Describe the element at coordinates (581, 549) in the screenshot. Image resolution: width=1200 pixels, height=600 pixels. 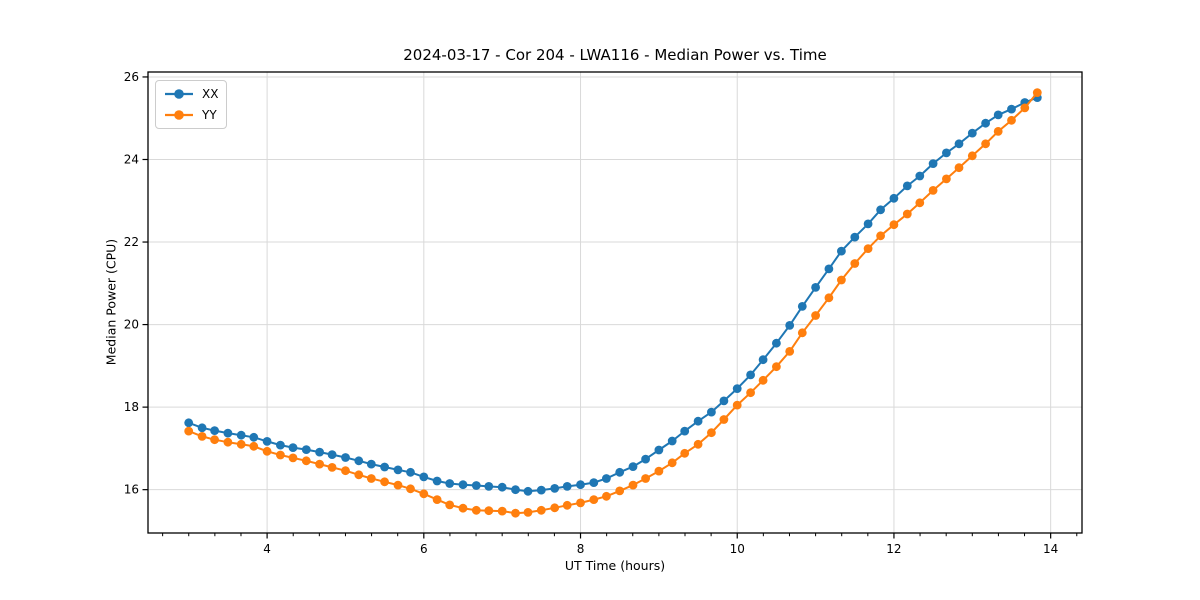
I see `x-tick-label: 8` at that location.